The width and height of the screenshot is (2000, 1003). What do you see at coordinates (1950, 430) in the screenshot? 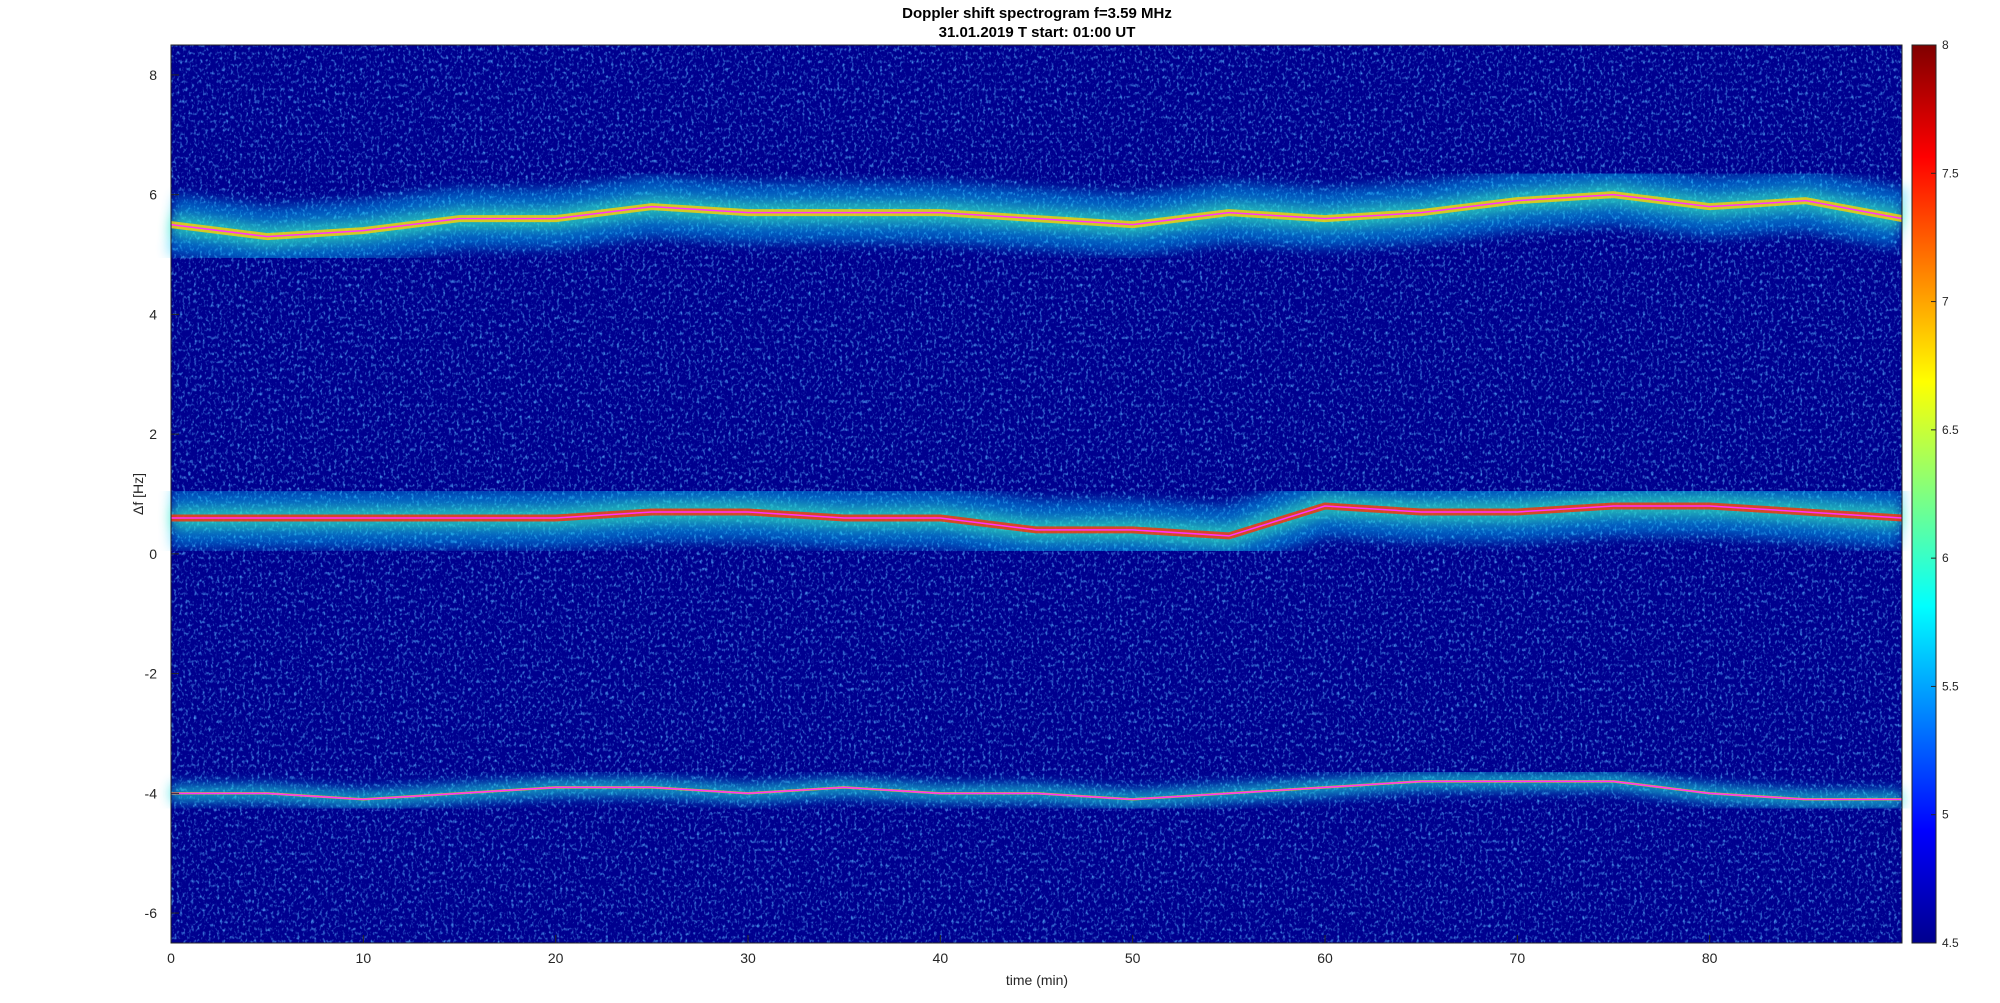
I see `colorbar-tick-label: 6.5` at bounding box center [1950, 430].